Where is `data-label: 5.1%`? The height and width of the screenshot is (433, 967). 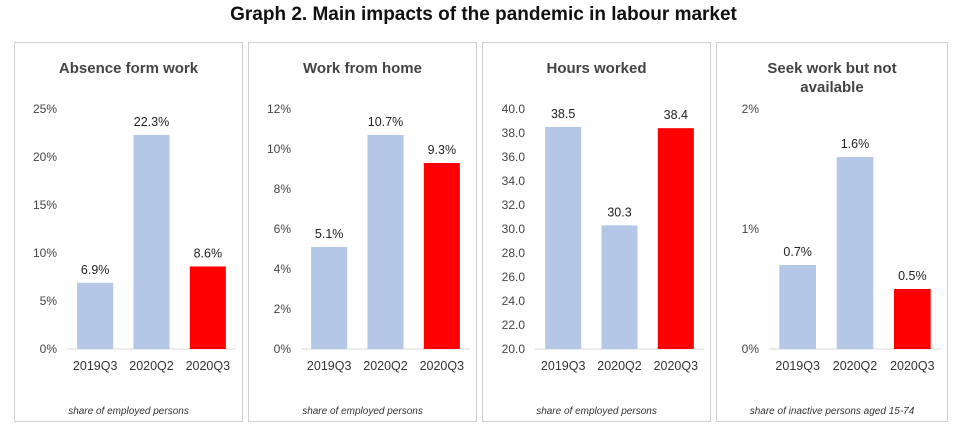 data-label: 5.1% is located at coordinates (329, 234).